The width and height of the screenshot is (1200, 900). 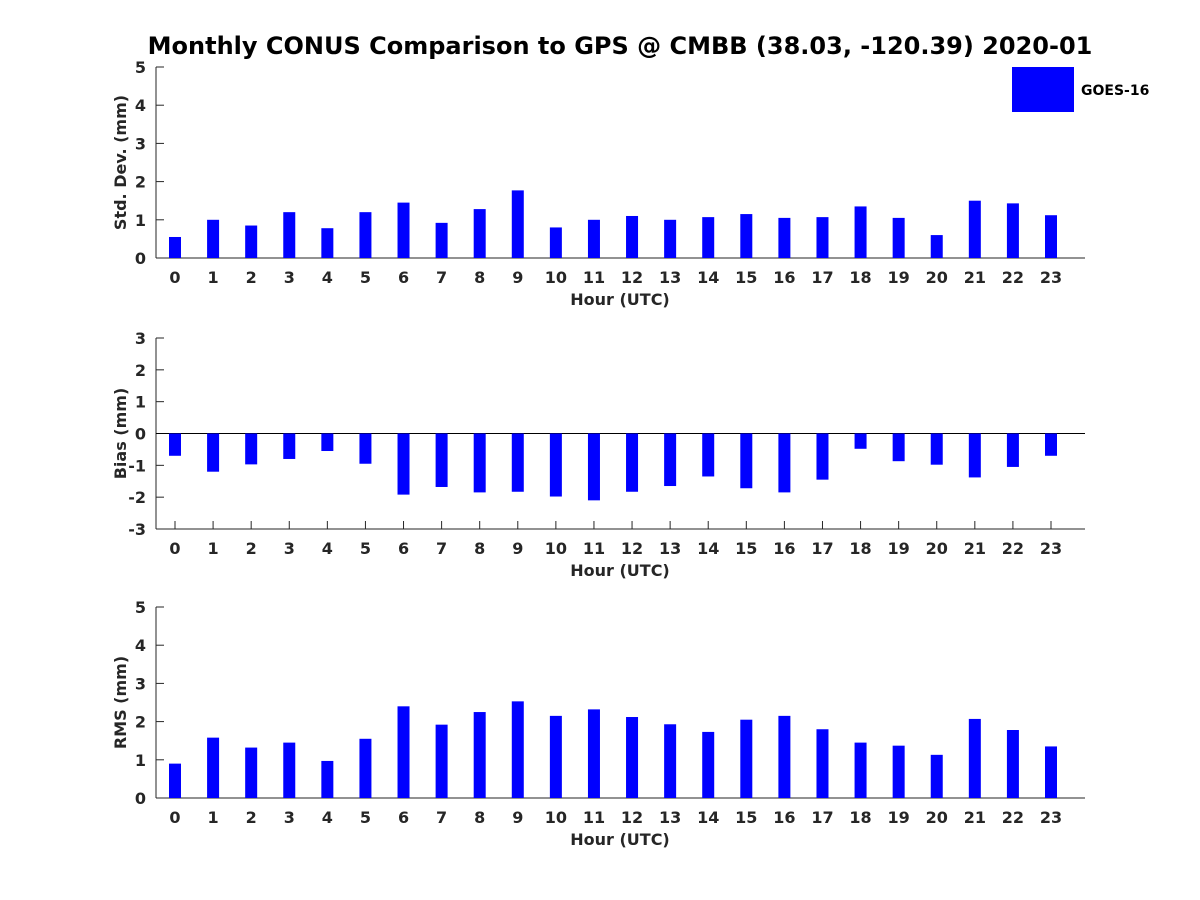 I want to click on y-tick-label: 2, so click(x=140, y=722).